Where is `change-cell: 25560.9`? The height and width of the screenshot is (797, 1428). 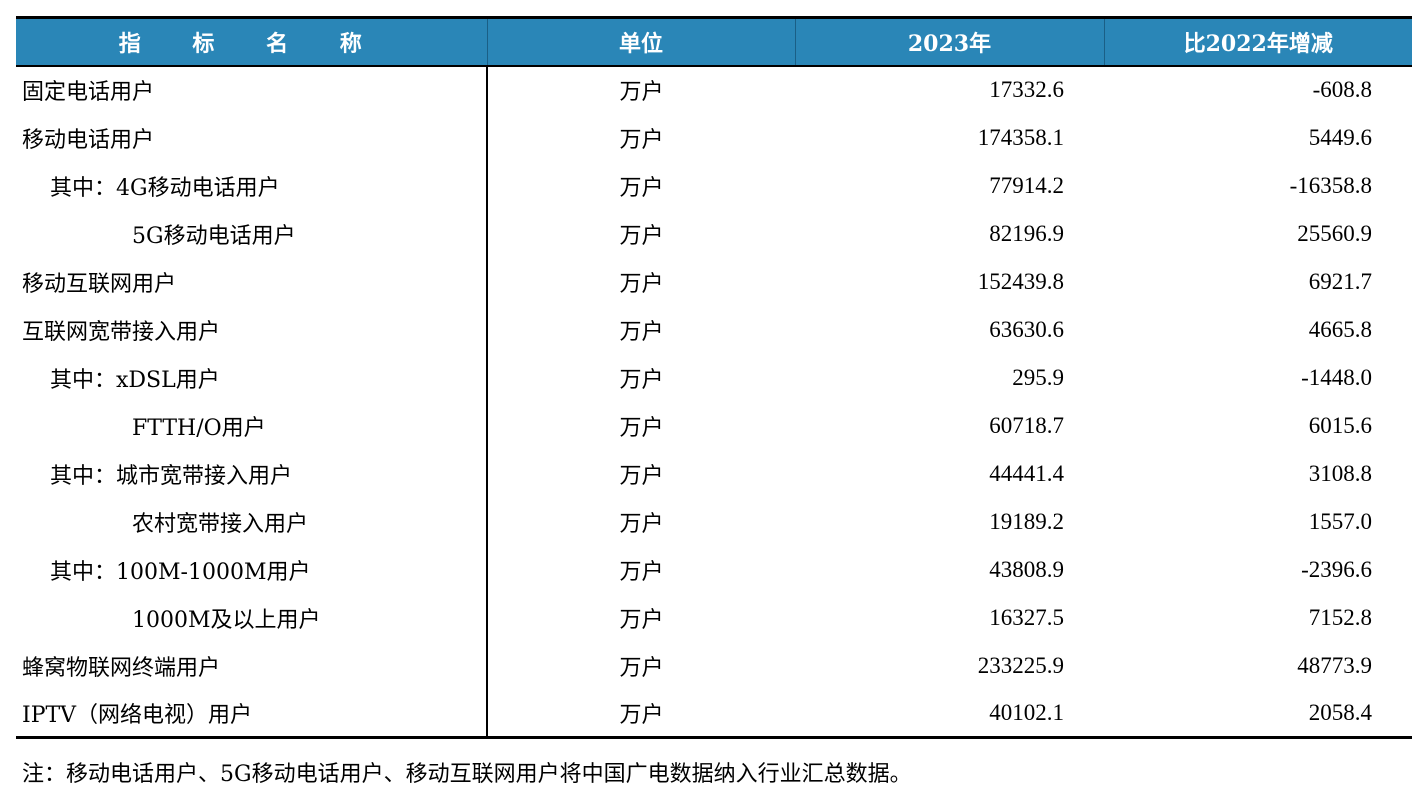
change-cell: 25560.9 is located at coordinates (1334, 233).